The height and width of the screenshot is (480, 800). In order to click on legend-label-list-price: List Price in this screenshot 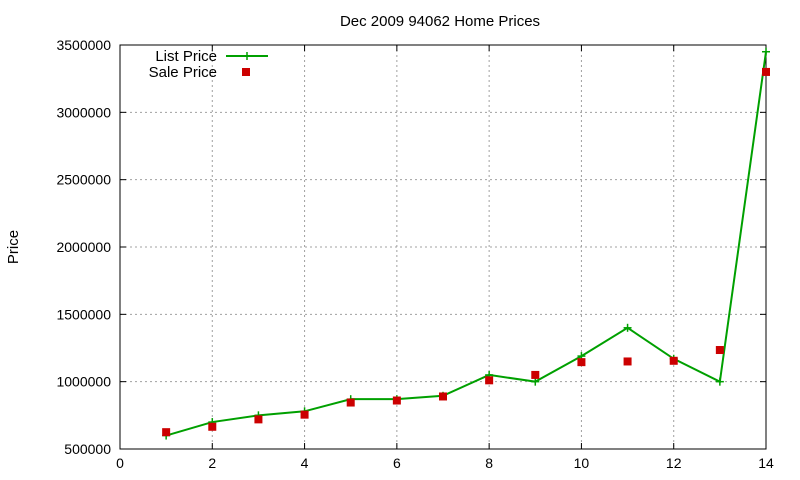, I will do `click(186, 56)`.